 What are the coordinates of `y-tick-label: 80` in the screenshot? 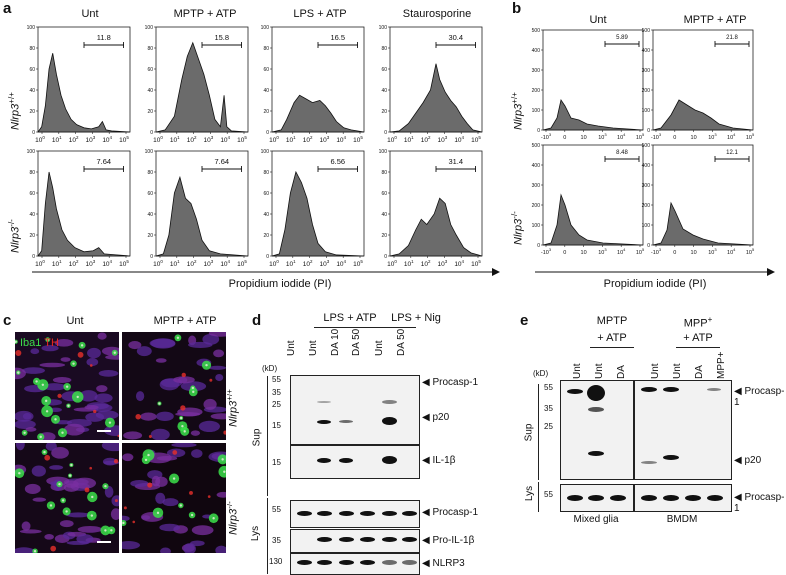 It's located at (266, 173).